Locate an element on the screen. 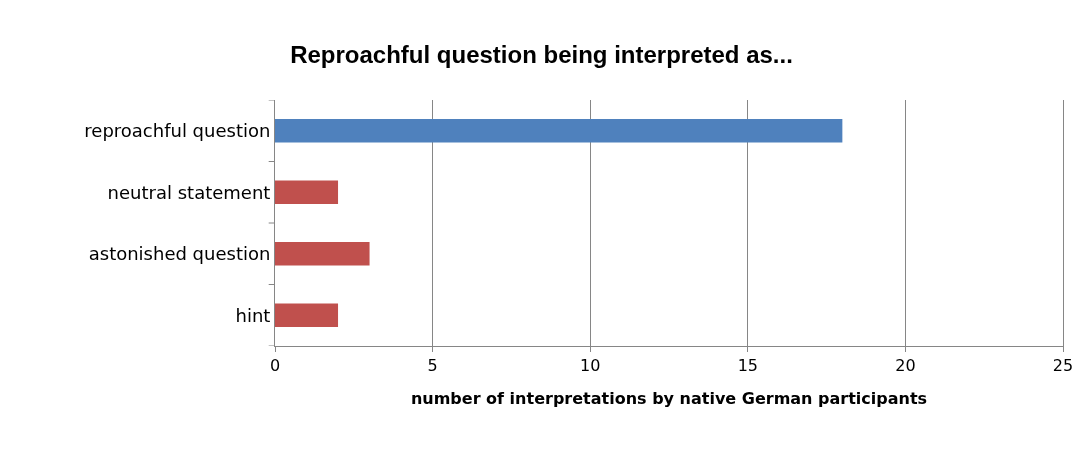 The width and height of the screenshot is (1083, 458). y-tick-label: reproachful question is located at coordinates (177, 131).